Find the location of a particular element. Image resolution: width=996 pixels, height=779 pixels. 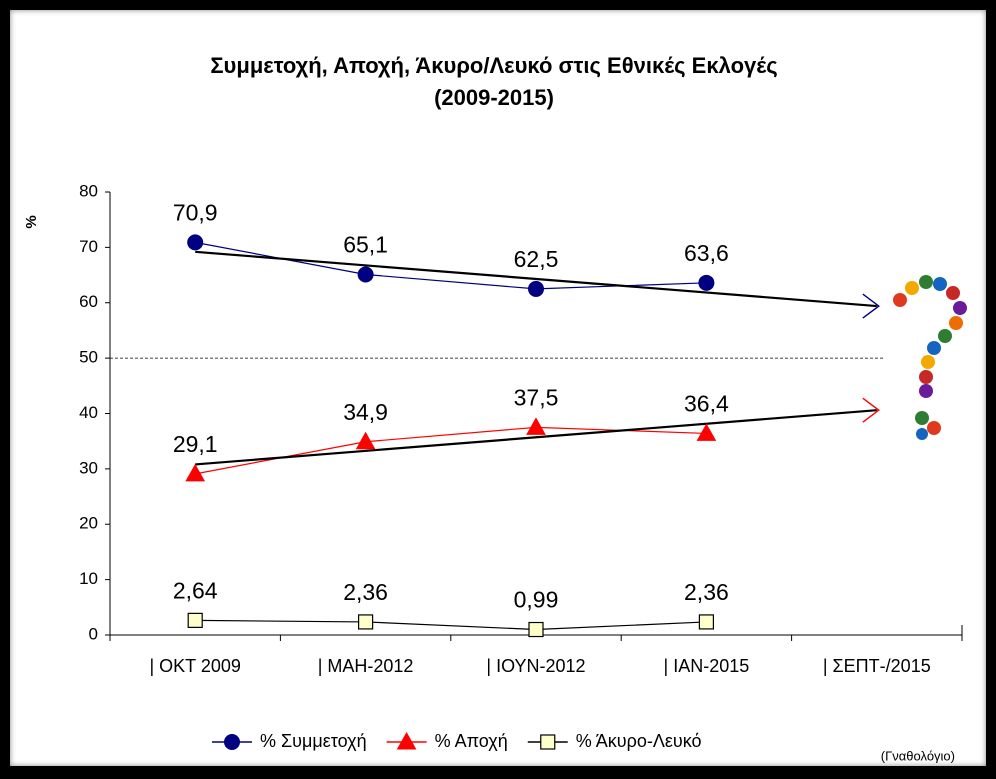

data-label: 65,1 is located at coordinates (365, 245).